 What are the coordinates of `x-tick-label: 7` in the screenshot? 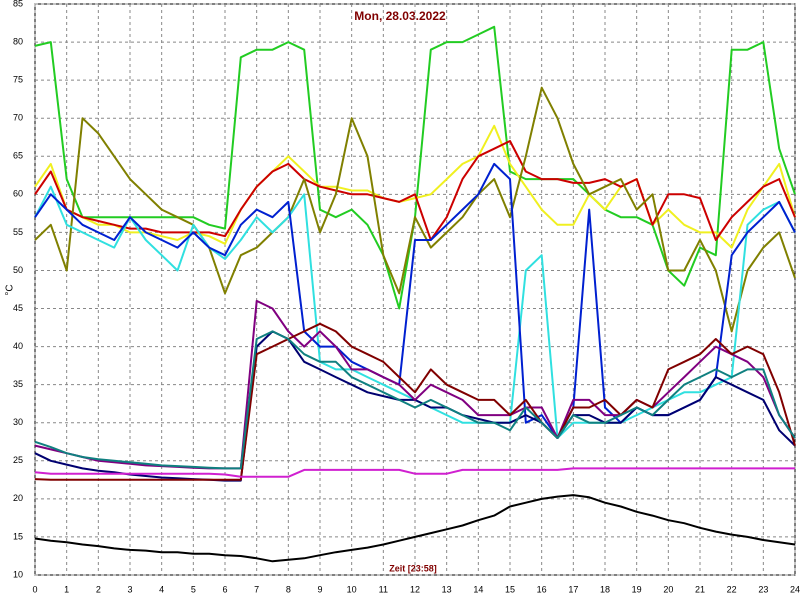 It's located at (256, 589).